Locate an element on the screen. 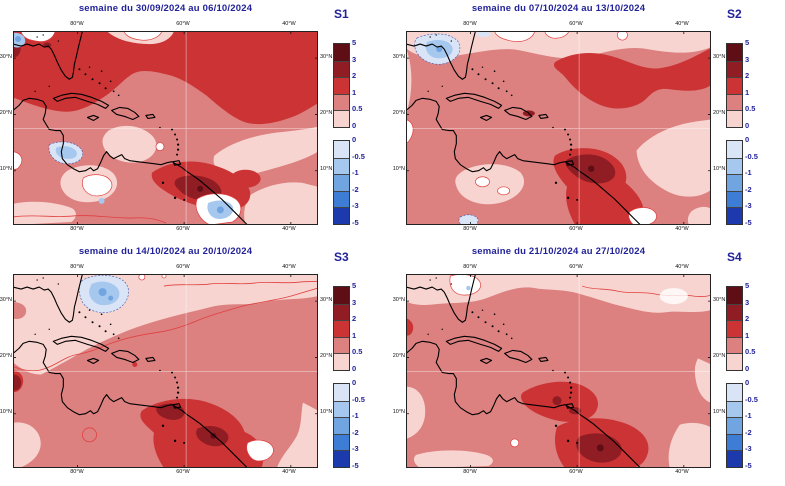  panel-title: semaine du 14/10/2024 au 20/10/2024 is located at coordinates (165, 251).